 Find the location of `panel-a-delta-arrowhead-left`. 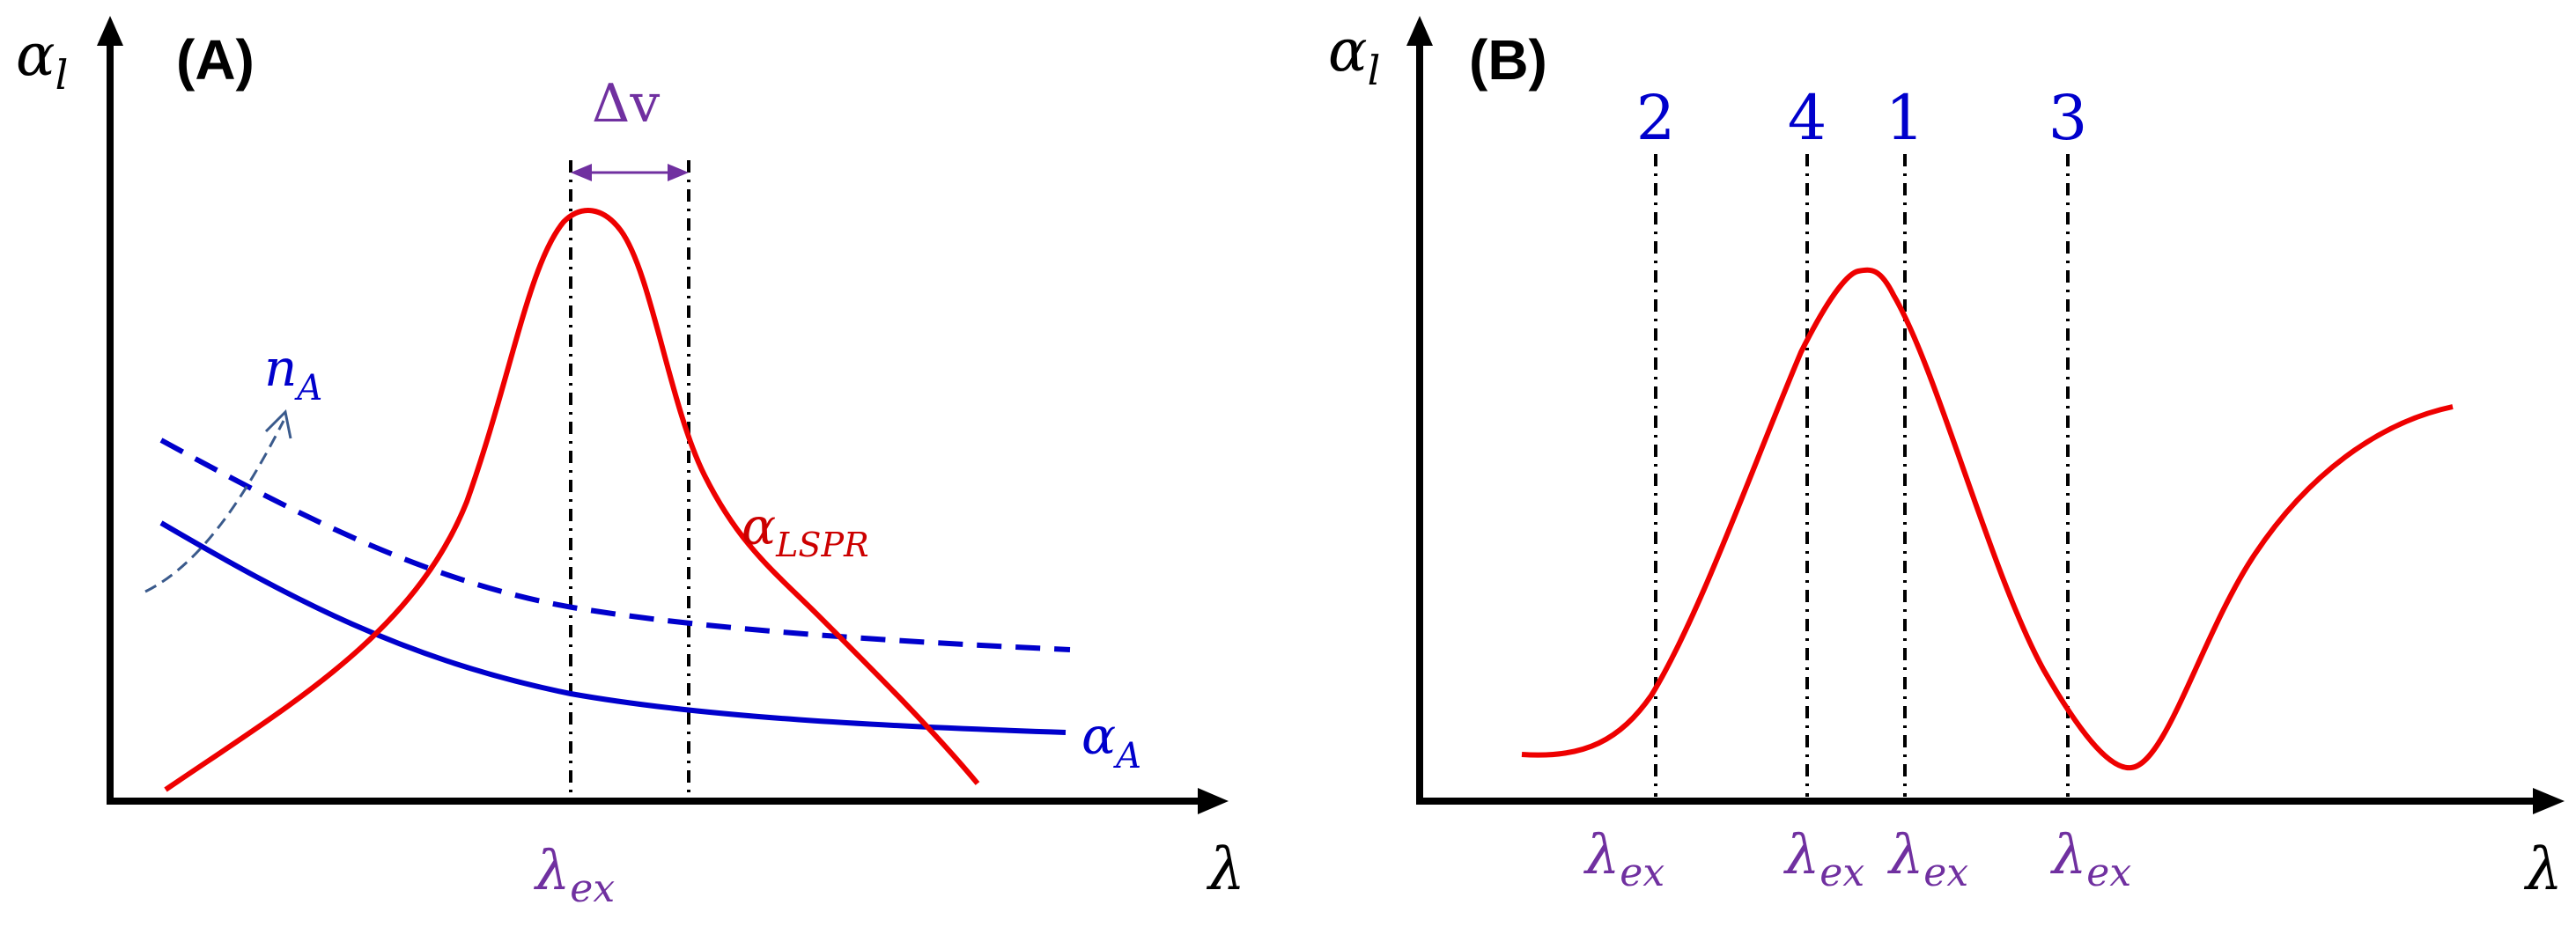

panel-a-delta-arrowhead-left is located at coordinates (581, 172).